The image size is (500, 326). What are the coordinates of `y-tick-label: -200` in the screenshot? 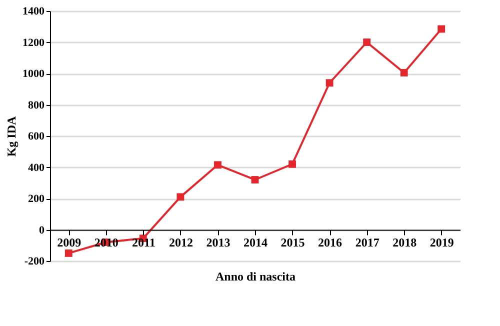 It's located at (34, 262).